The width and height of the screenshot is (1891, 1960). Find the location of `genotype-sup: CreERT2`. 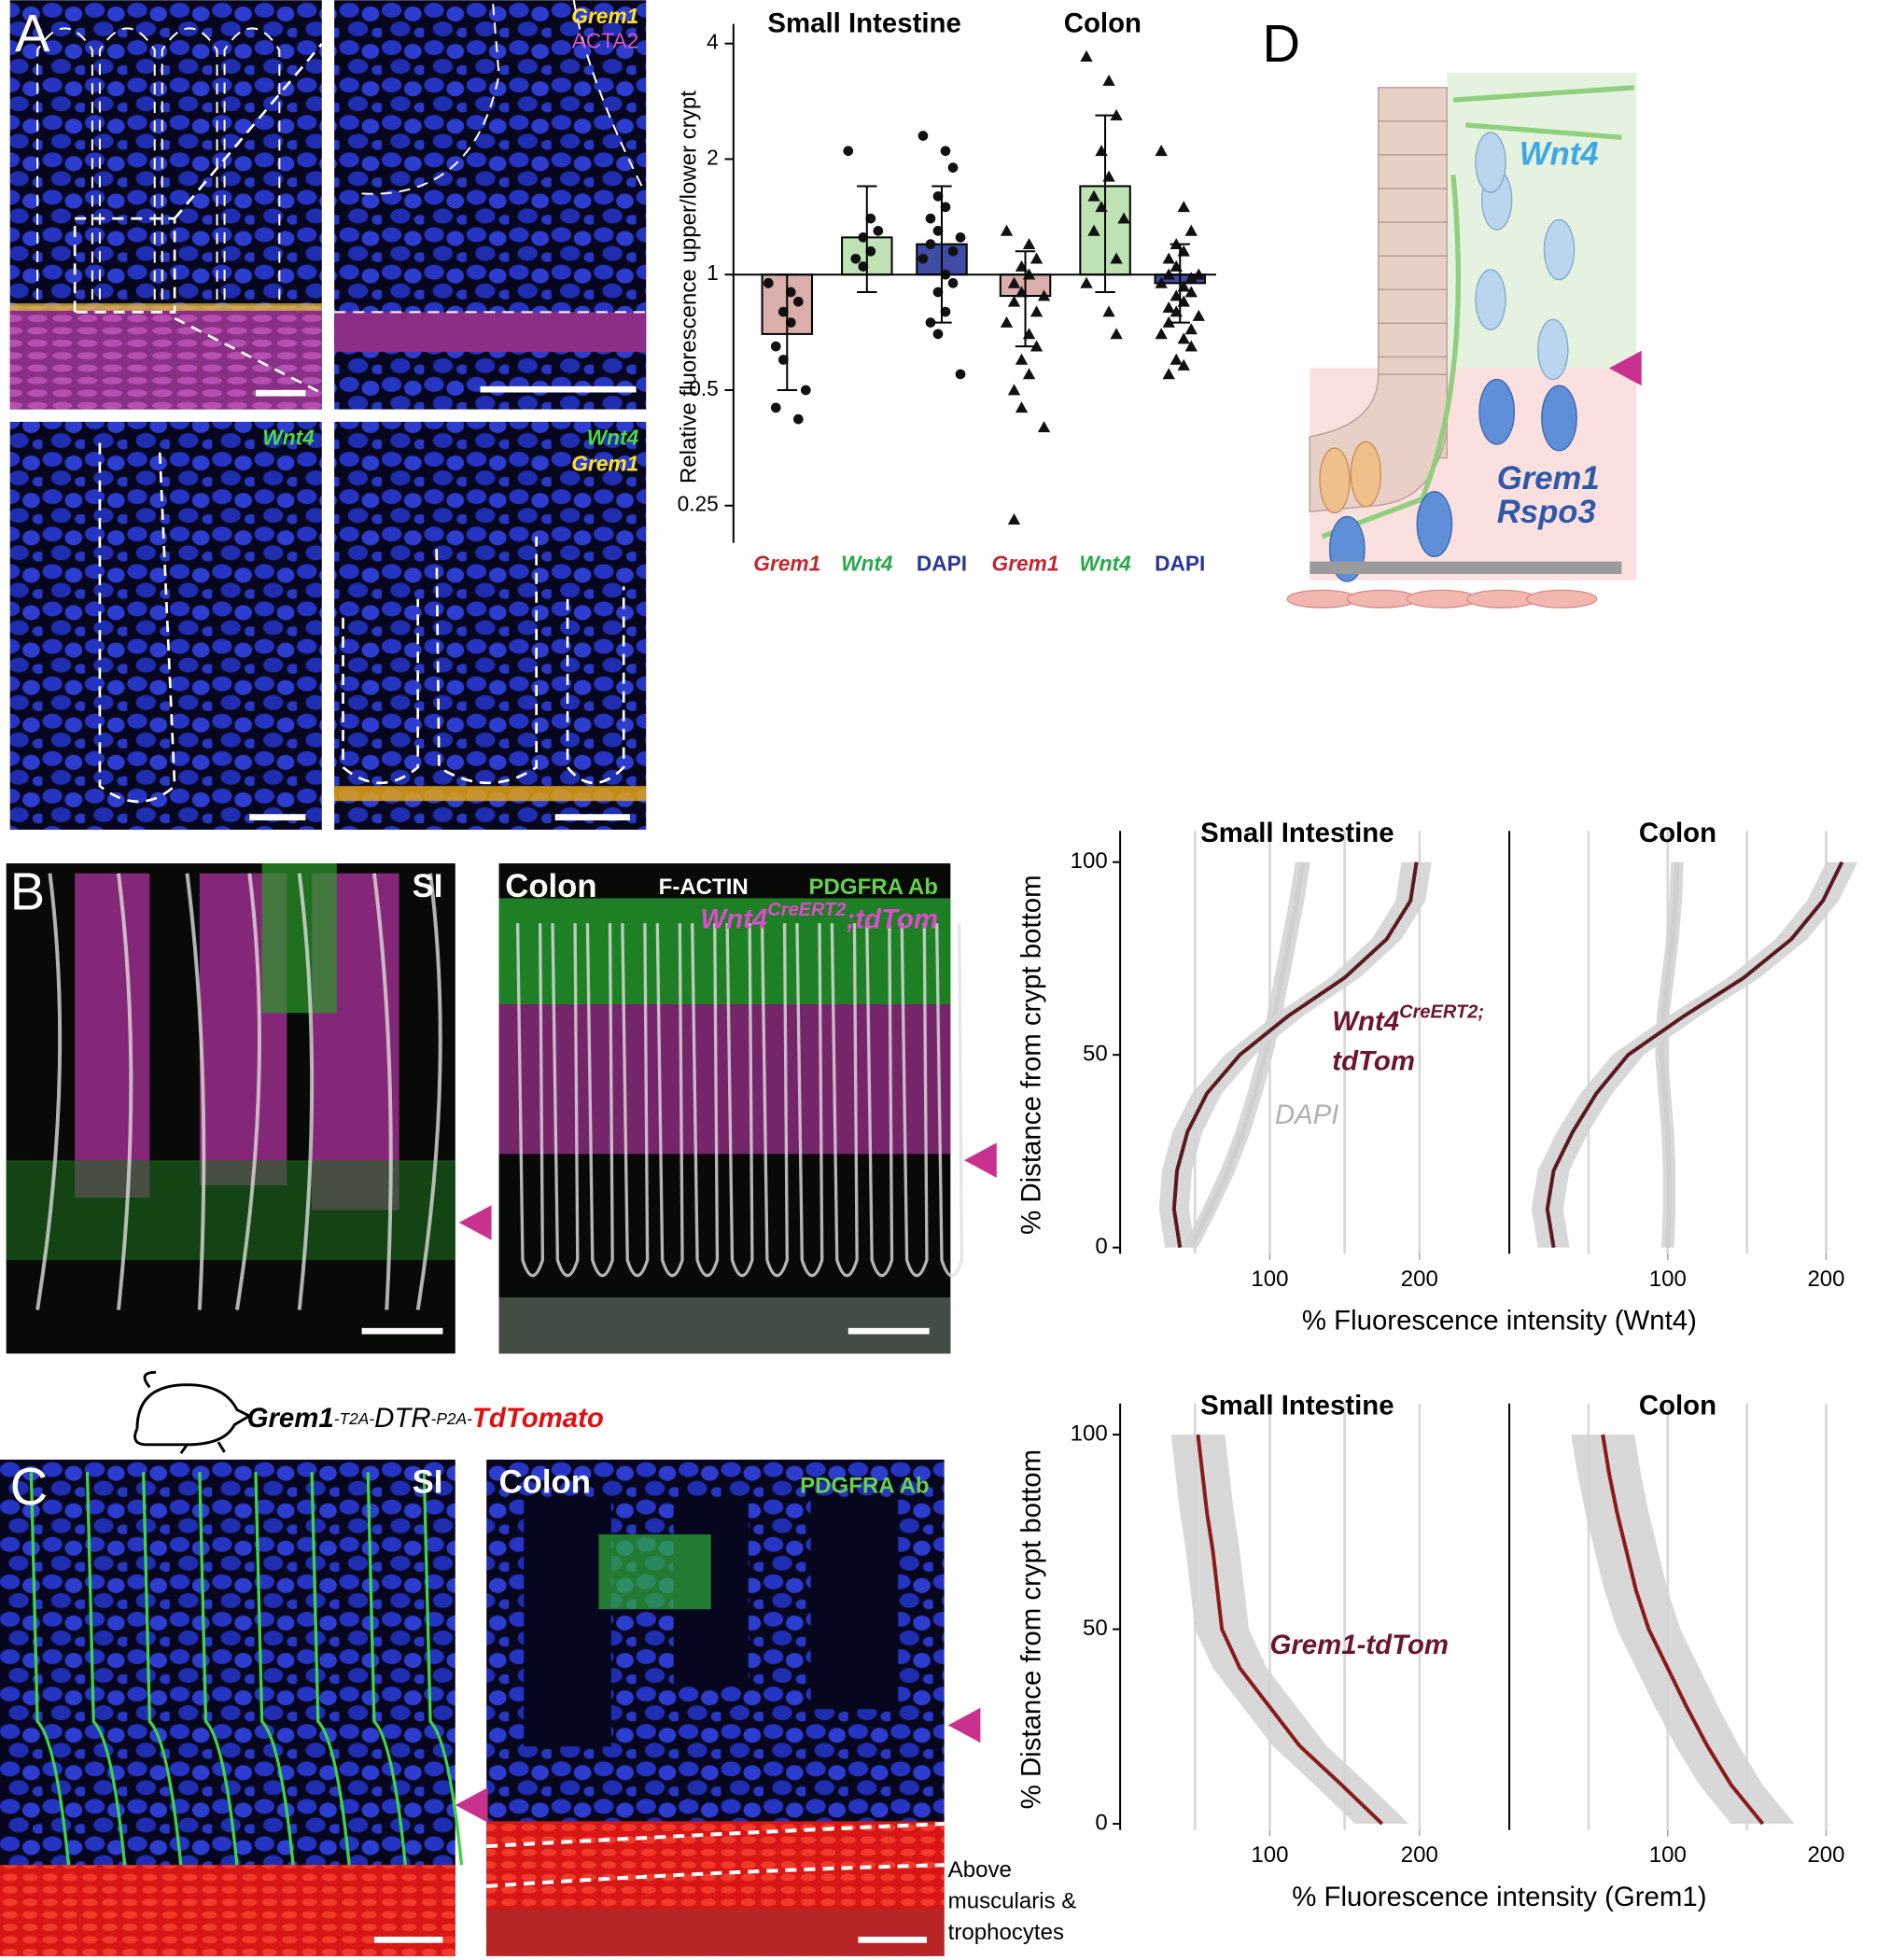

genotype-sup: CreERT2 is located at coordinates (806, 910).